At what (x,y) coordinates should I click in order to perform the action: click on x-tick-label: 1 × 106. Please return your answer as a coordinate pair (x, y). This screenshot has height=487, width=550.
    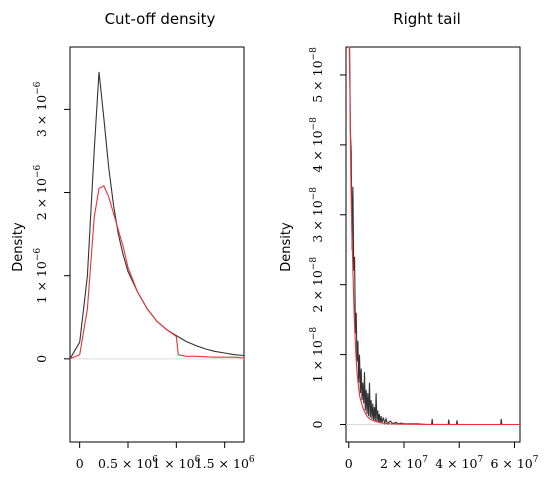
    Looking at the image, I should click on (176, 463).